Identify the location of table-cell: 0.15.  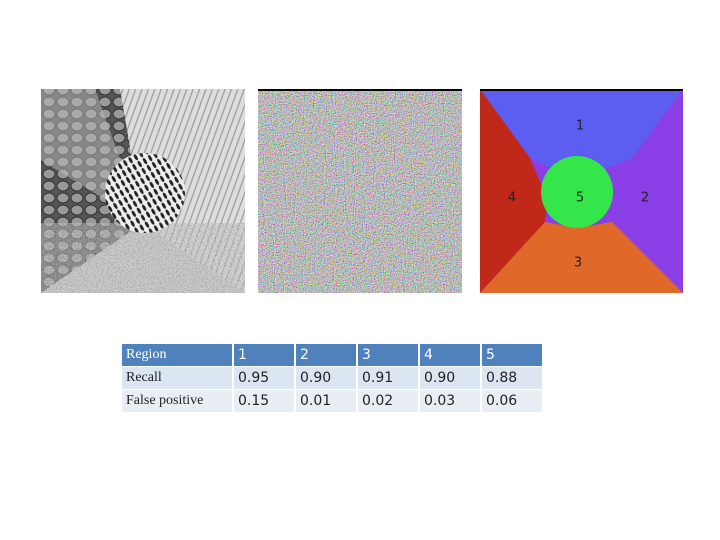
(264, 401).